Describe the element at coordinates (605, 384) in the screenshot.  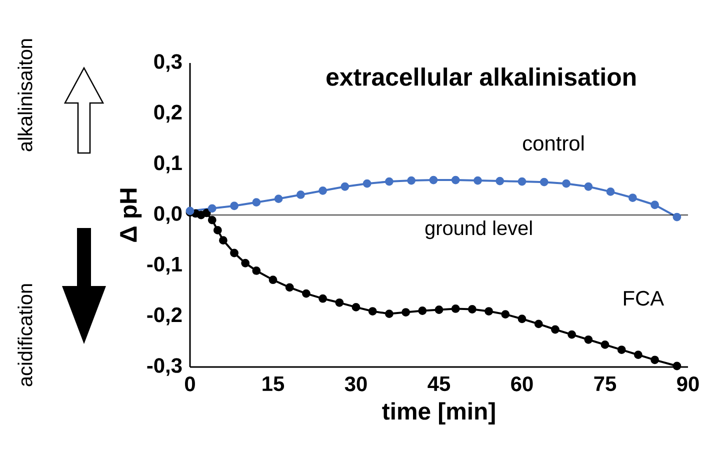
I see `x-tick-label: 75` at that location.